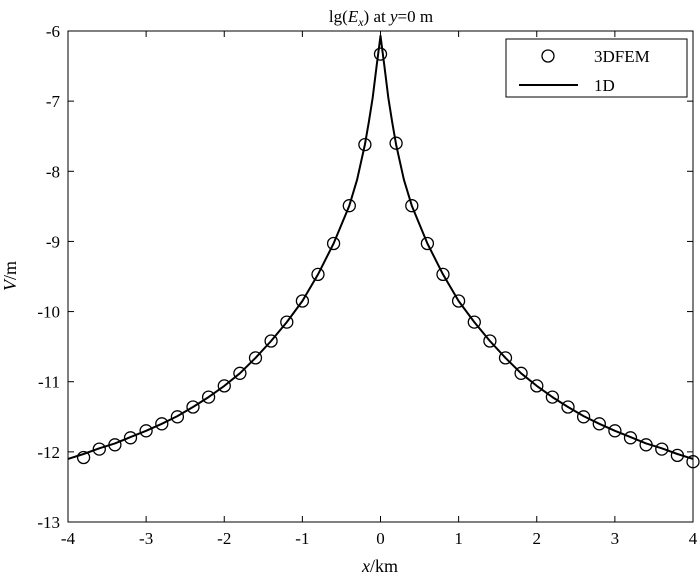 Image resolution: width=700 pixels, height=579 pixels. Describe the element at coordinates (458, 538) in the screenshot. I see `x-tick-label: 1` at that location.